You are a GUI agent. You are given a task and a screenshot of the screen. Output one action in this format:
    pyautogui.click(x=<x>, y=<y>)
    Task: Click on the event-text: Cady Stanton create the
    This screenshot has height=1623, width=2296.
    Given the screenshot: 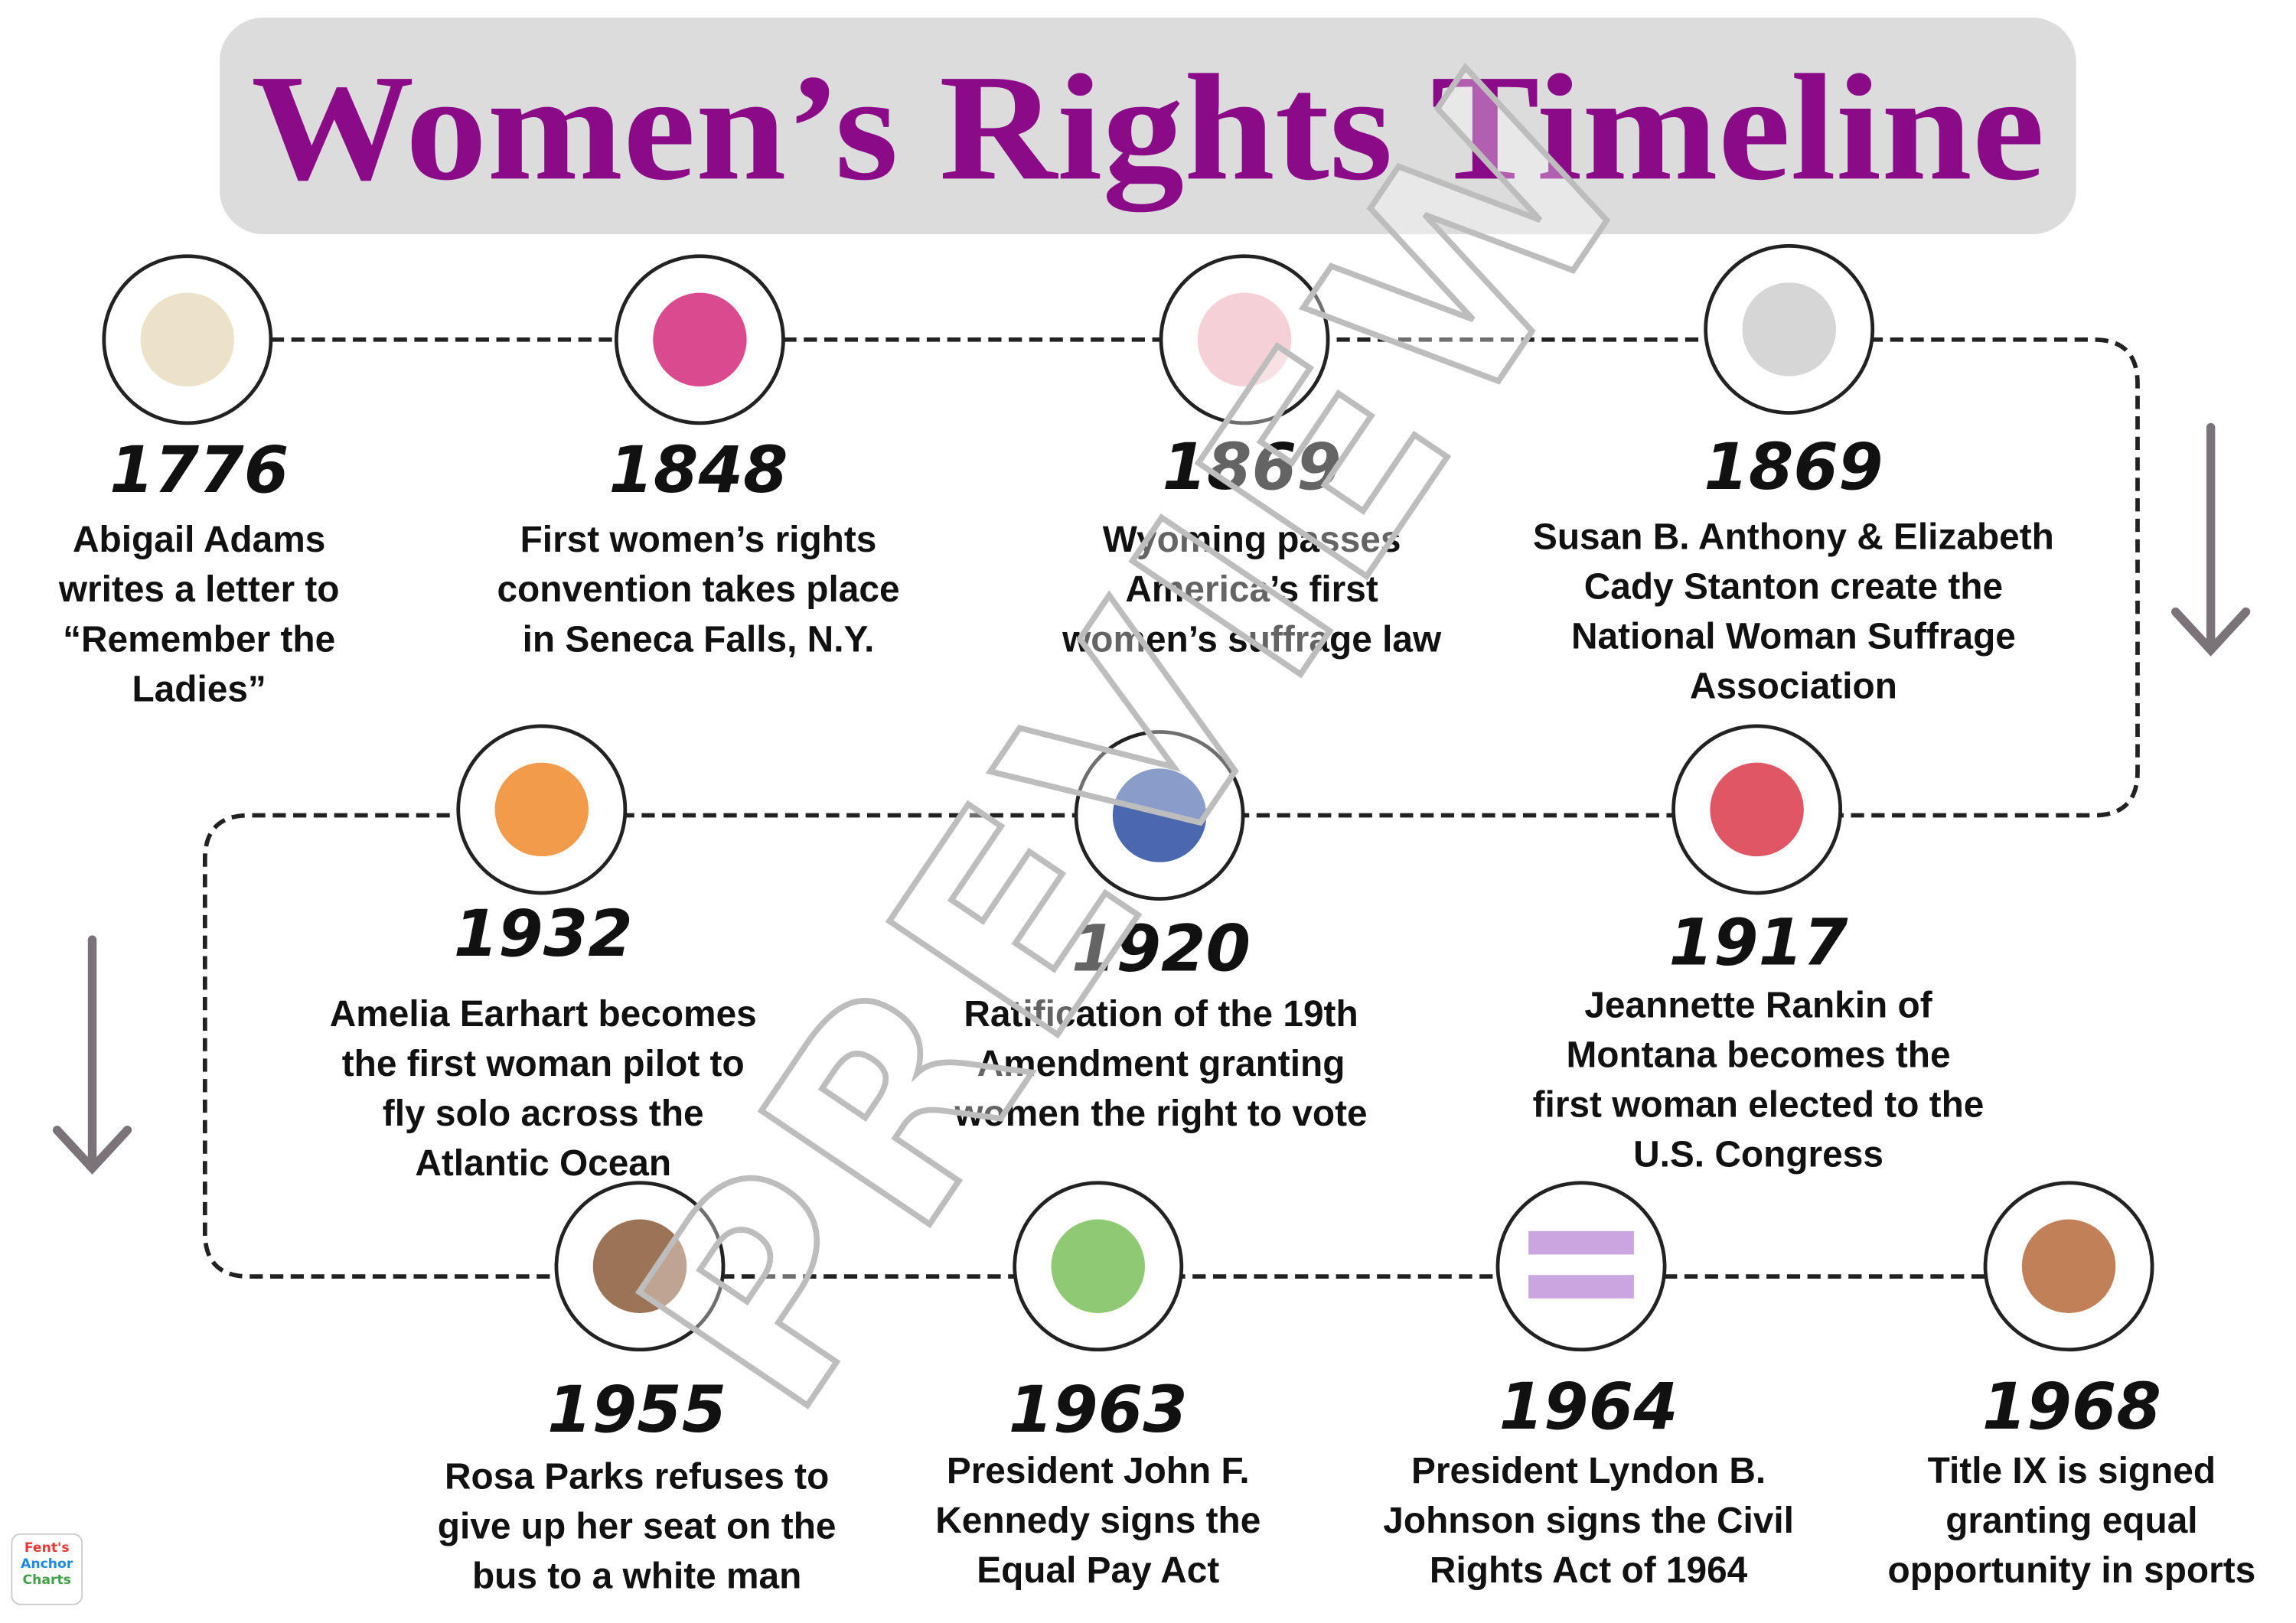 What is the action you would take?
    pyautogui.click(x=1793, y=587)
    